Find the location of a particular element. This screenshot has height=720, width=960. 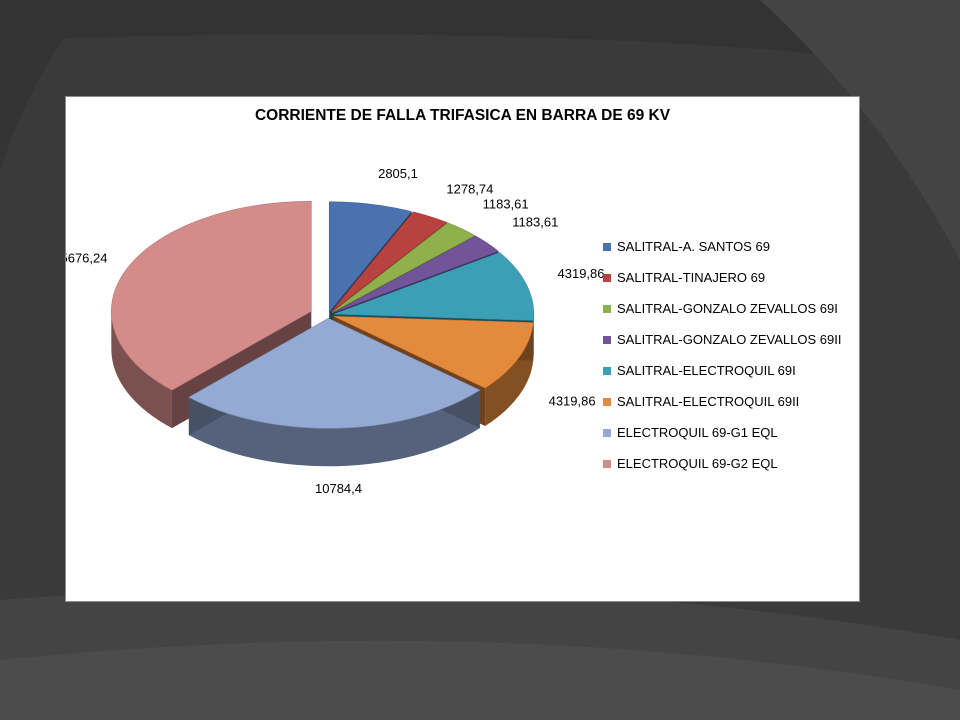

data-label-salitral-electroquil-69i: 4319,86 is located at coordinates (581, 273).